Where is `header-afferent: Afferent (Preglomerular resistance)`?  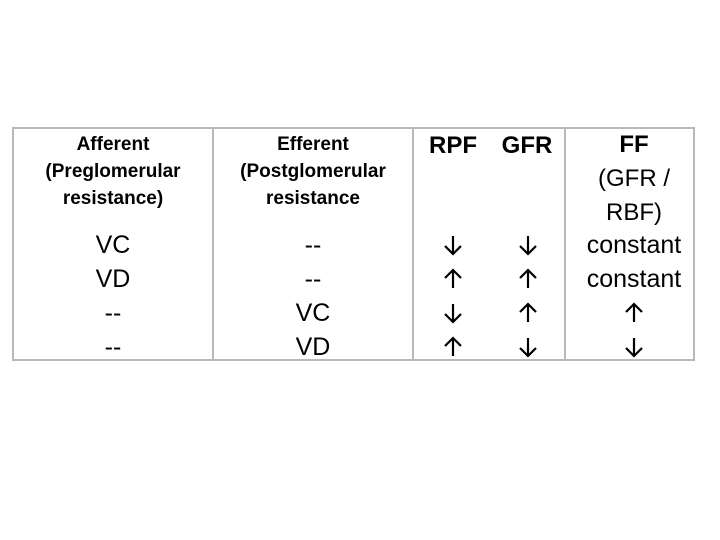
header-afferent: Afferent (Preglomerular resistance) is located at coordinates (113, 171).